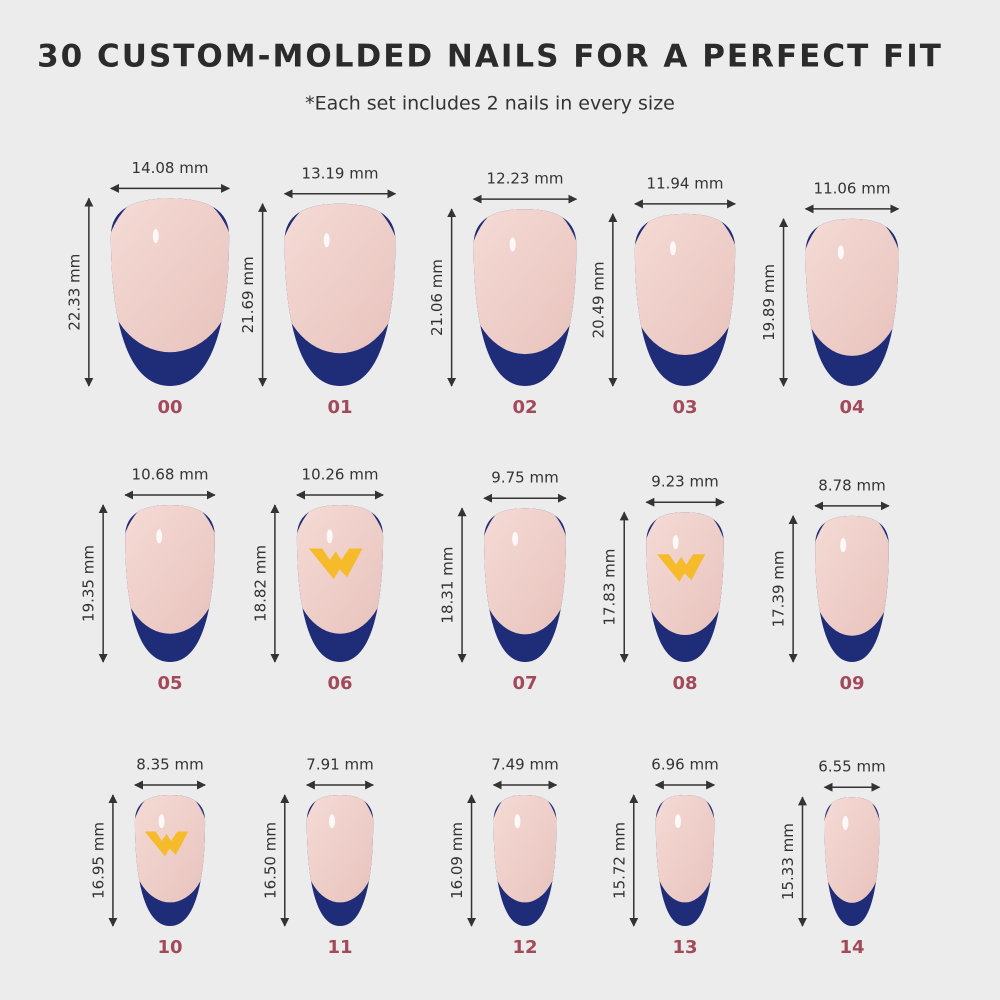 The image size is (1000, 1000). Describe the element at coordinates (339, 765) in the screenshot. I see `width-label: 7.91 mm` at that location.